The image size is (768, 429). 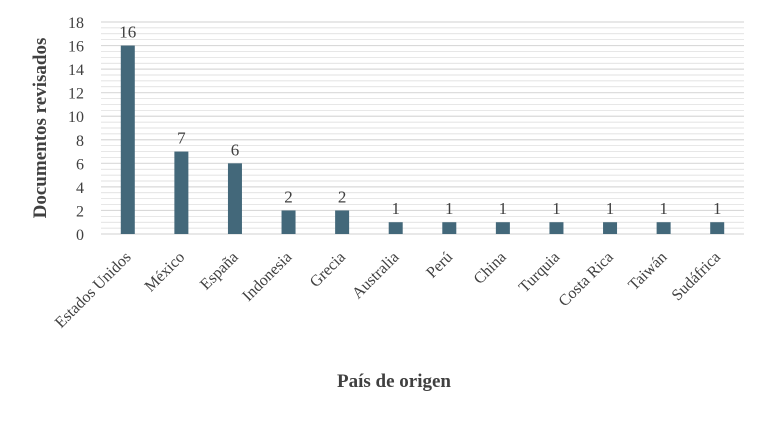 I want to click on x-axis-title: País de origen, so click(x=394, y=381).